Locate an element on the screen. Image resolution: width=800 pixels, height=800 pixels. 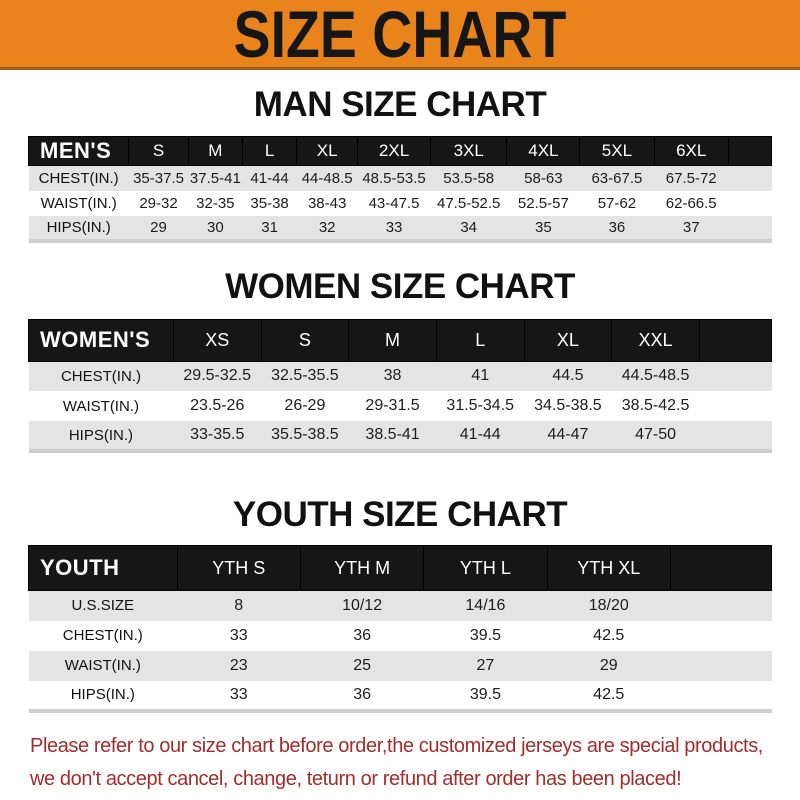
size-value-cell: 44-48.5 is located at coordinates (327, 178).